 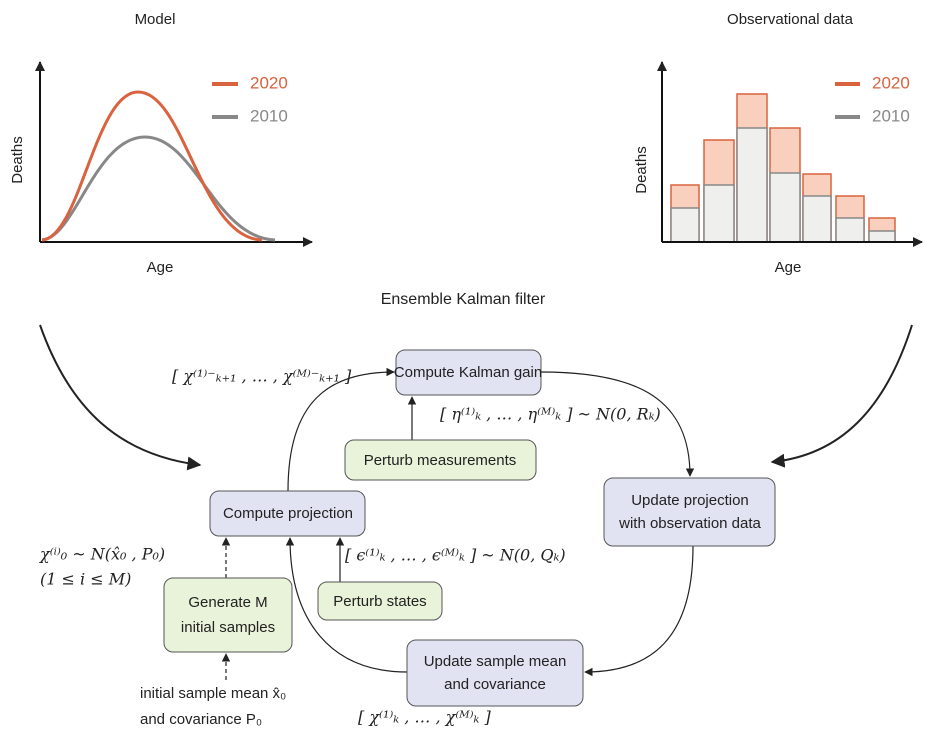 What do you see at coordinates (783, 168) in the screenshot?
I see `histogram` at bounding box center [783, 168].